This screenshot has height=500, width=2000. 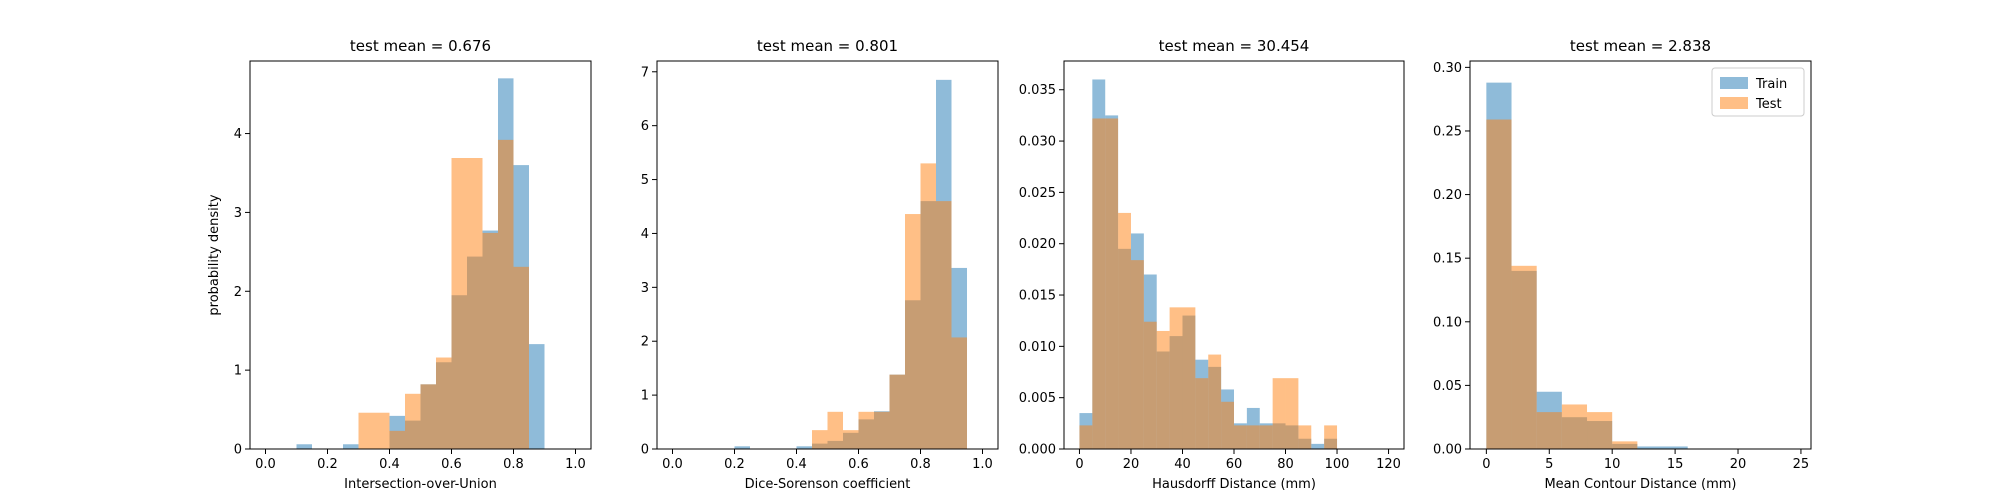 What do you see at coordinates (1234, 46) in the screenshot?
I see `chart-title: test mean = 30.454` at bounding box center [1234, 46].